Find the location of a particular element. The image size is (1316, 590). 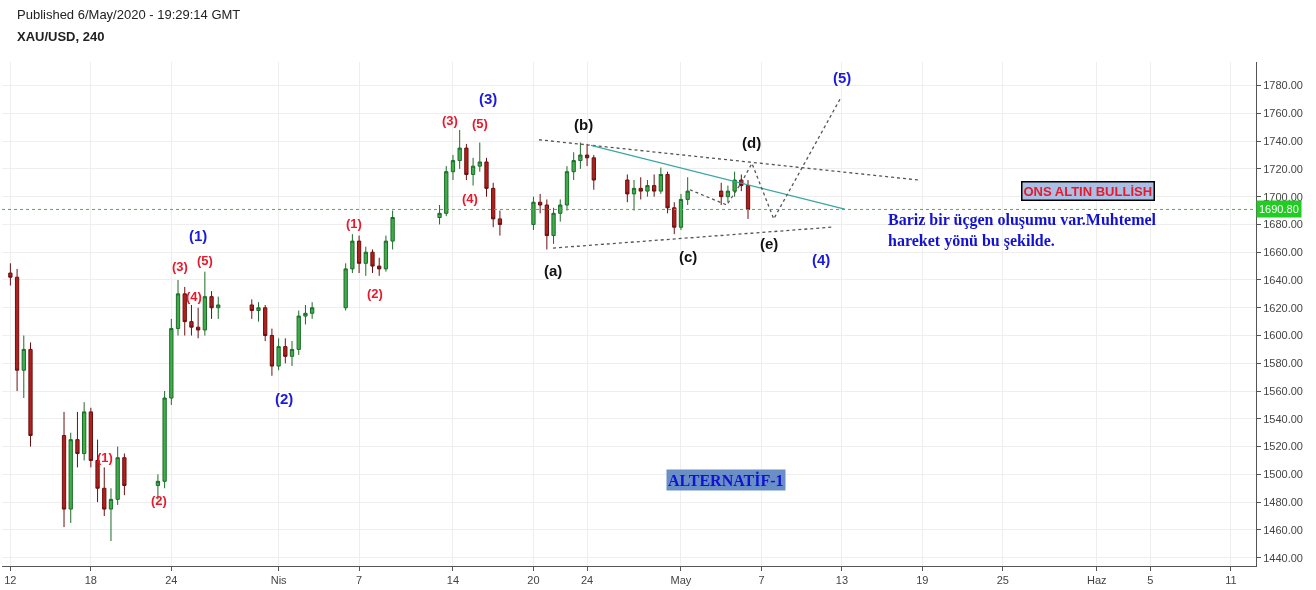

y-tick-label: 1700.00 is located at coordinates (1283, 196).